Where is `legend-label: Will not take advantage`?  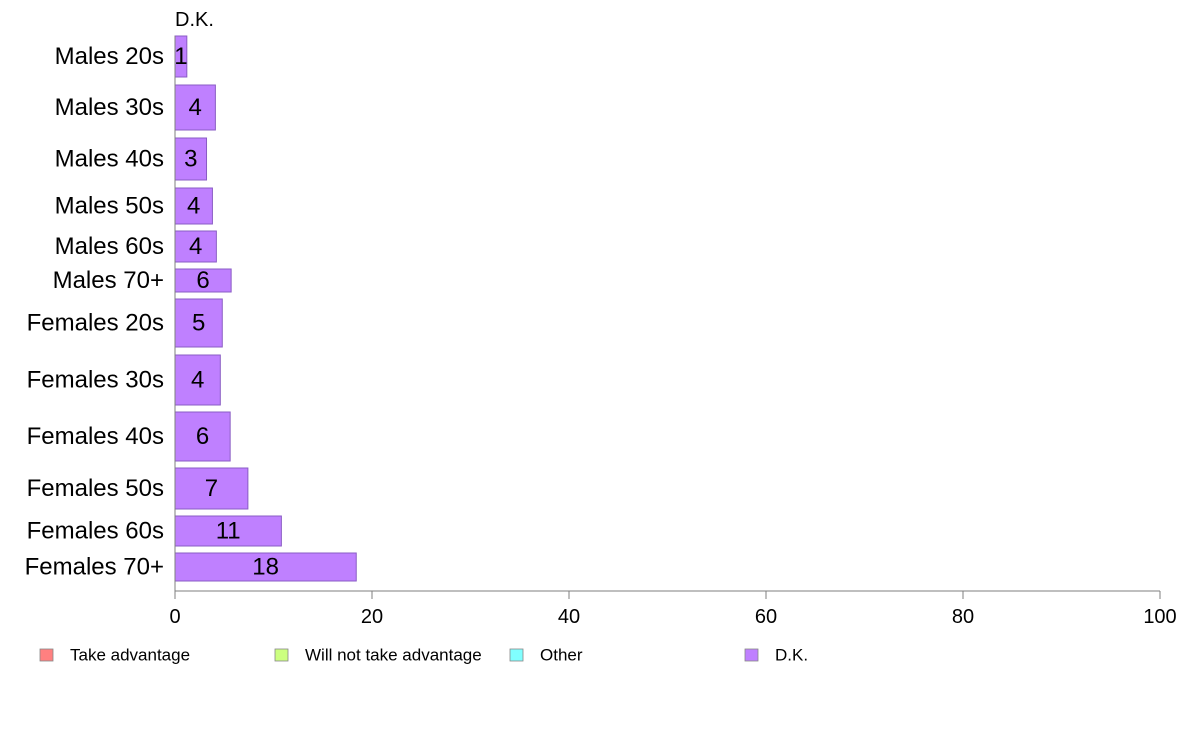 legend-label: Will not take advantage is located at coordinates (393, 655).